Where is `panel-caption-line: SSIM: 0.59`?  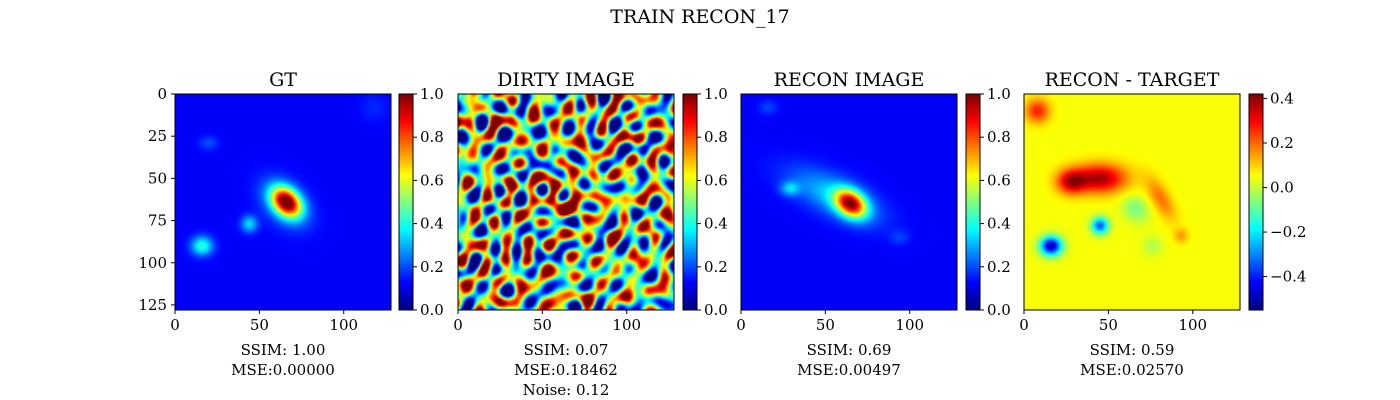 panel-caption-line: SSIM: 0.59 is located at coordinates (1132, 350).